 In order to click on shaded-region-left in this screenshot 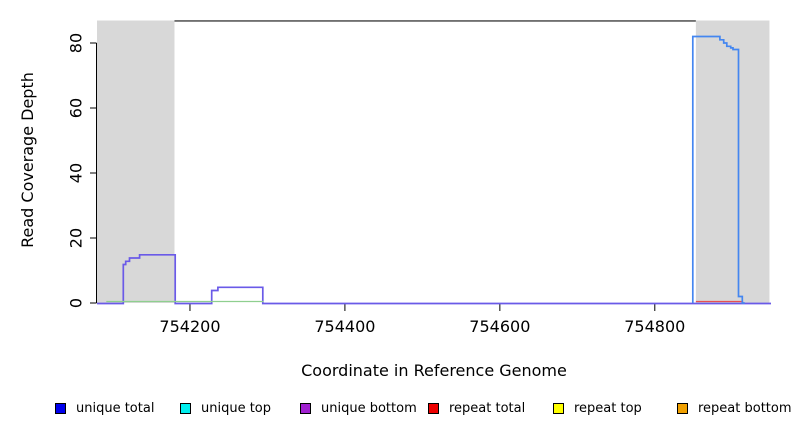, I will do `click(136, 161)`.